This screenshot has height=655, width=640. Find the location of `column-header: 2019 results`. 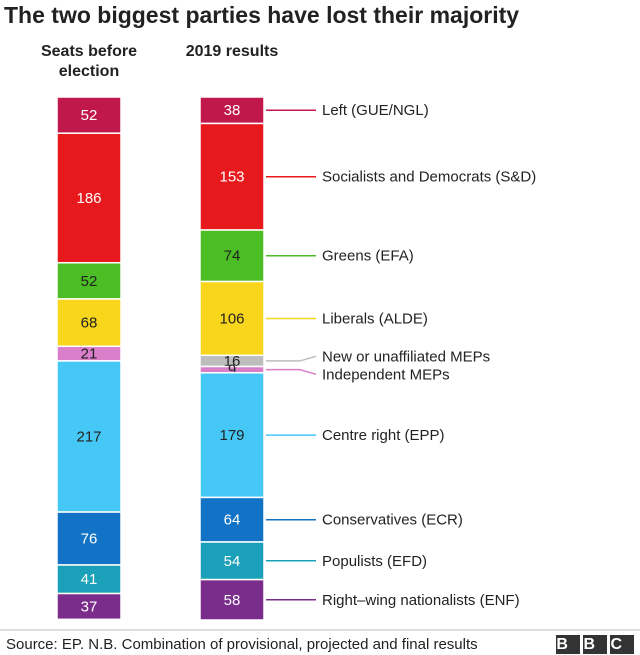

column-header: 2019 results is located at coordinates (232, 51).